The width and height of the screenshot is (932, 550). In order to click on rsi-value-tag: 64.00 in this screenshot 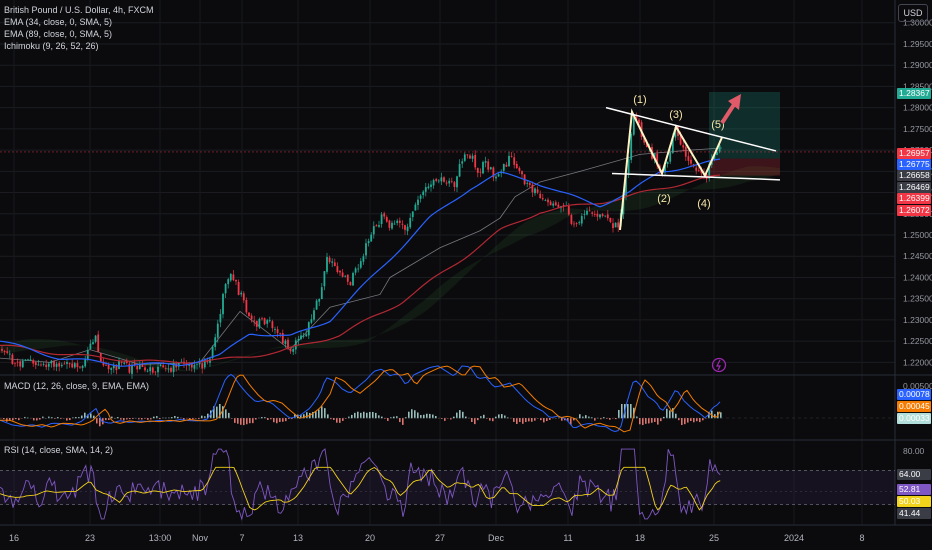, I will do `click(914, 474)`.